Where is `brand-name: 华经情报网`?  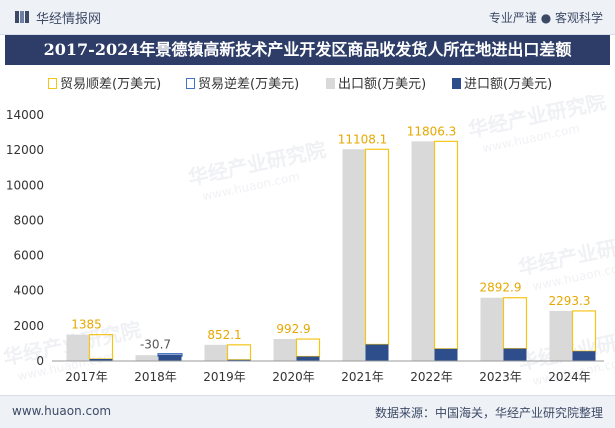
brand-name: 华经情报网 is located at coordinates (69, 19).